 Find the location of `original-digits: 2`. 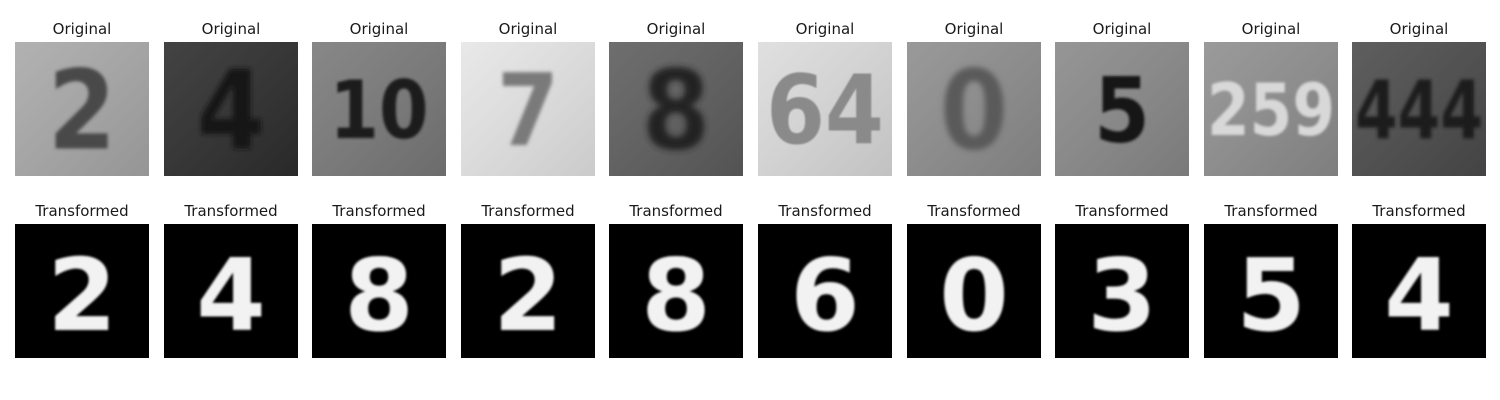

original-digits: 2 is located at coordinates (82, 111).